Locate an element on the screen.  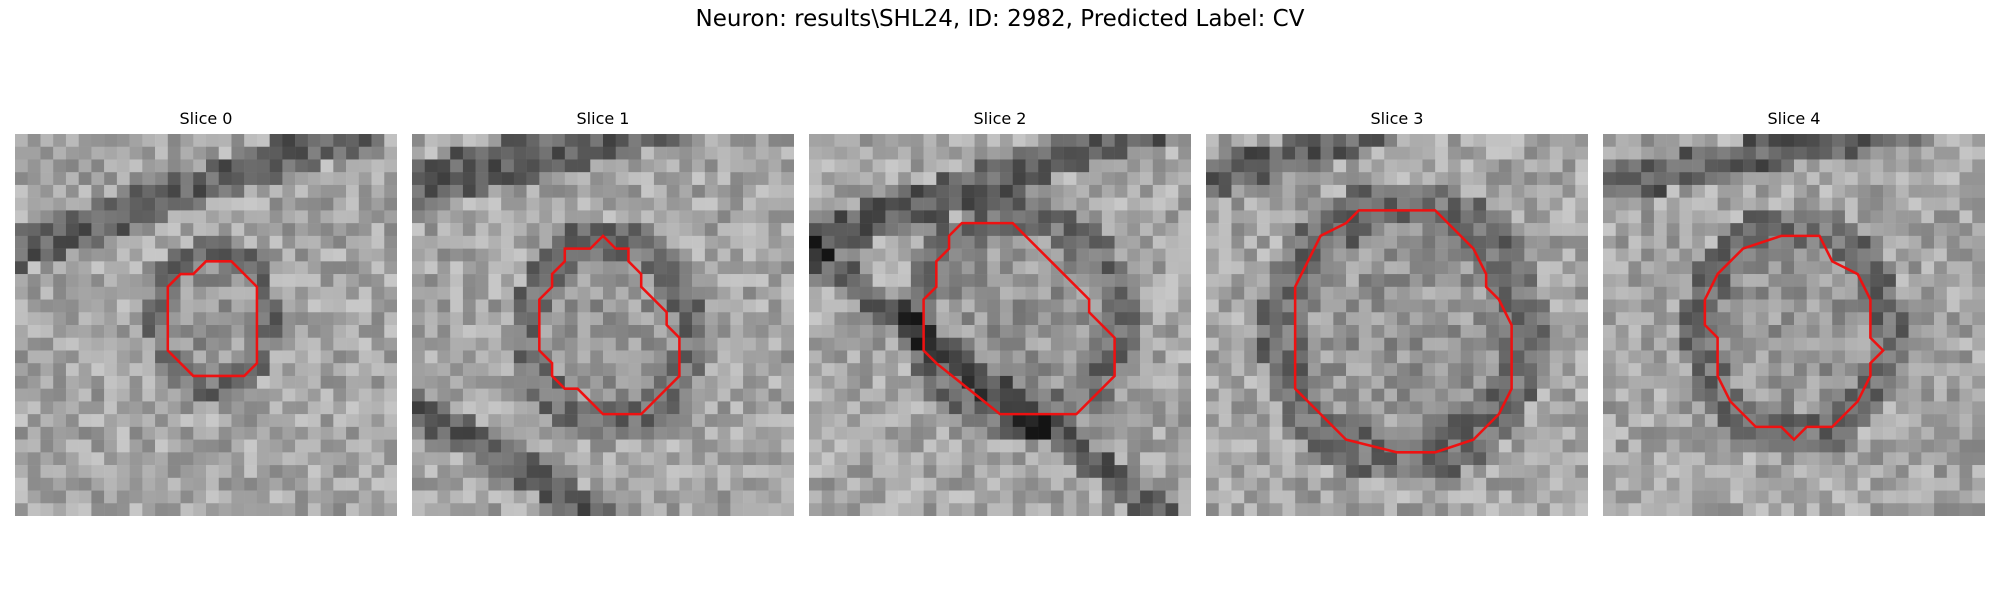
slice-title-4: Slice 4 is located at coordinates (1794, 118).